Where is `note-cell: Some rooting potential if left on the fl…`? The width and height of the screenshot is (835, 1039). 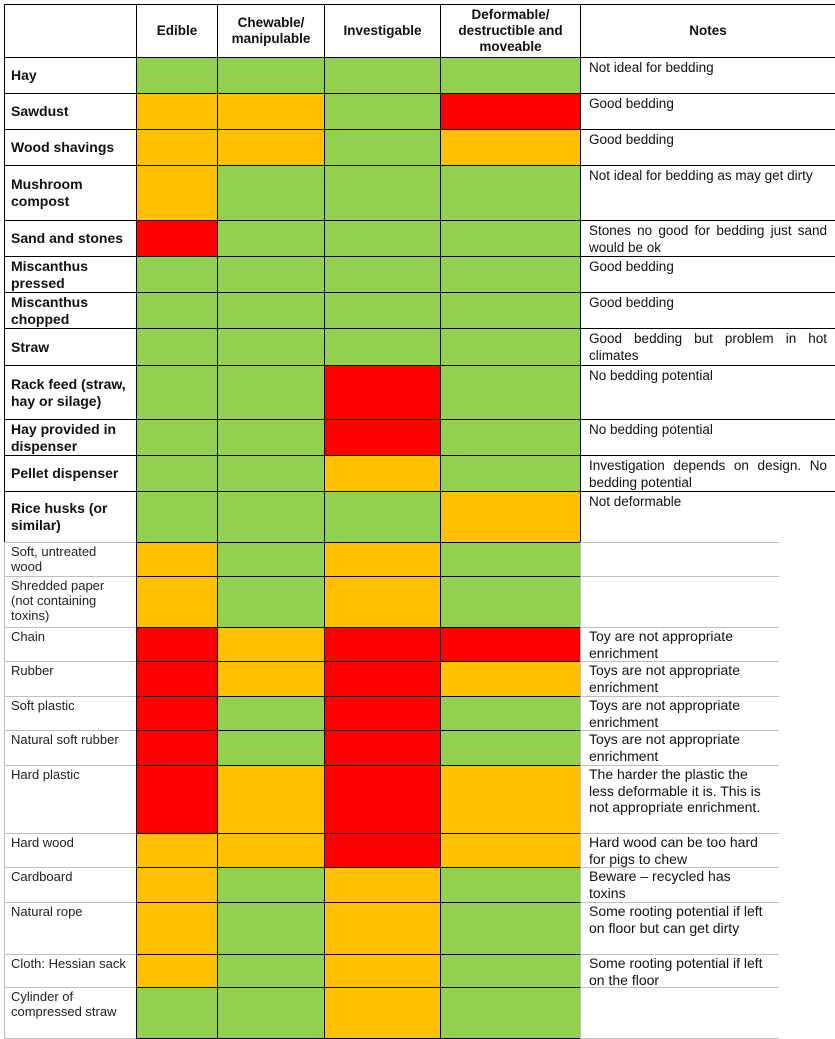
note-cell: Some rooting potential if left on the fl… is located at coordinates (680, 971).